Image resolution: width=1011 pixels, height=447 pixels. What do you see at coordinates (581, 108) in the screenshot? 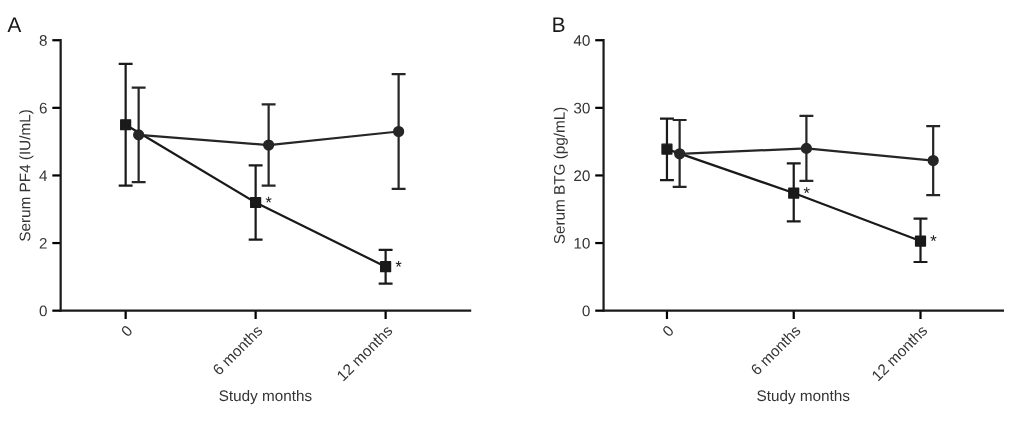
I see `y-tick-label: 30` at bounding box center [581, 108].